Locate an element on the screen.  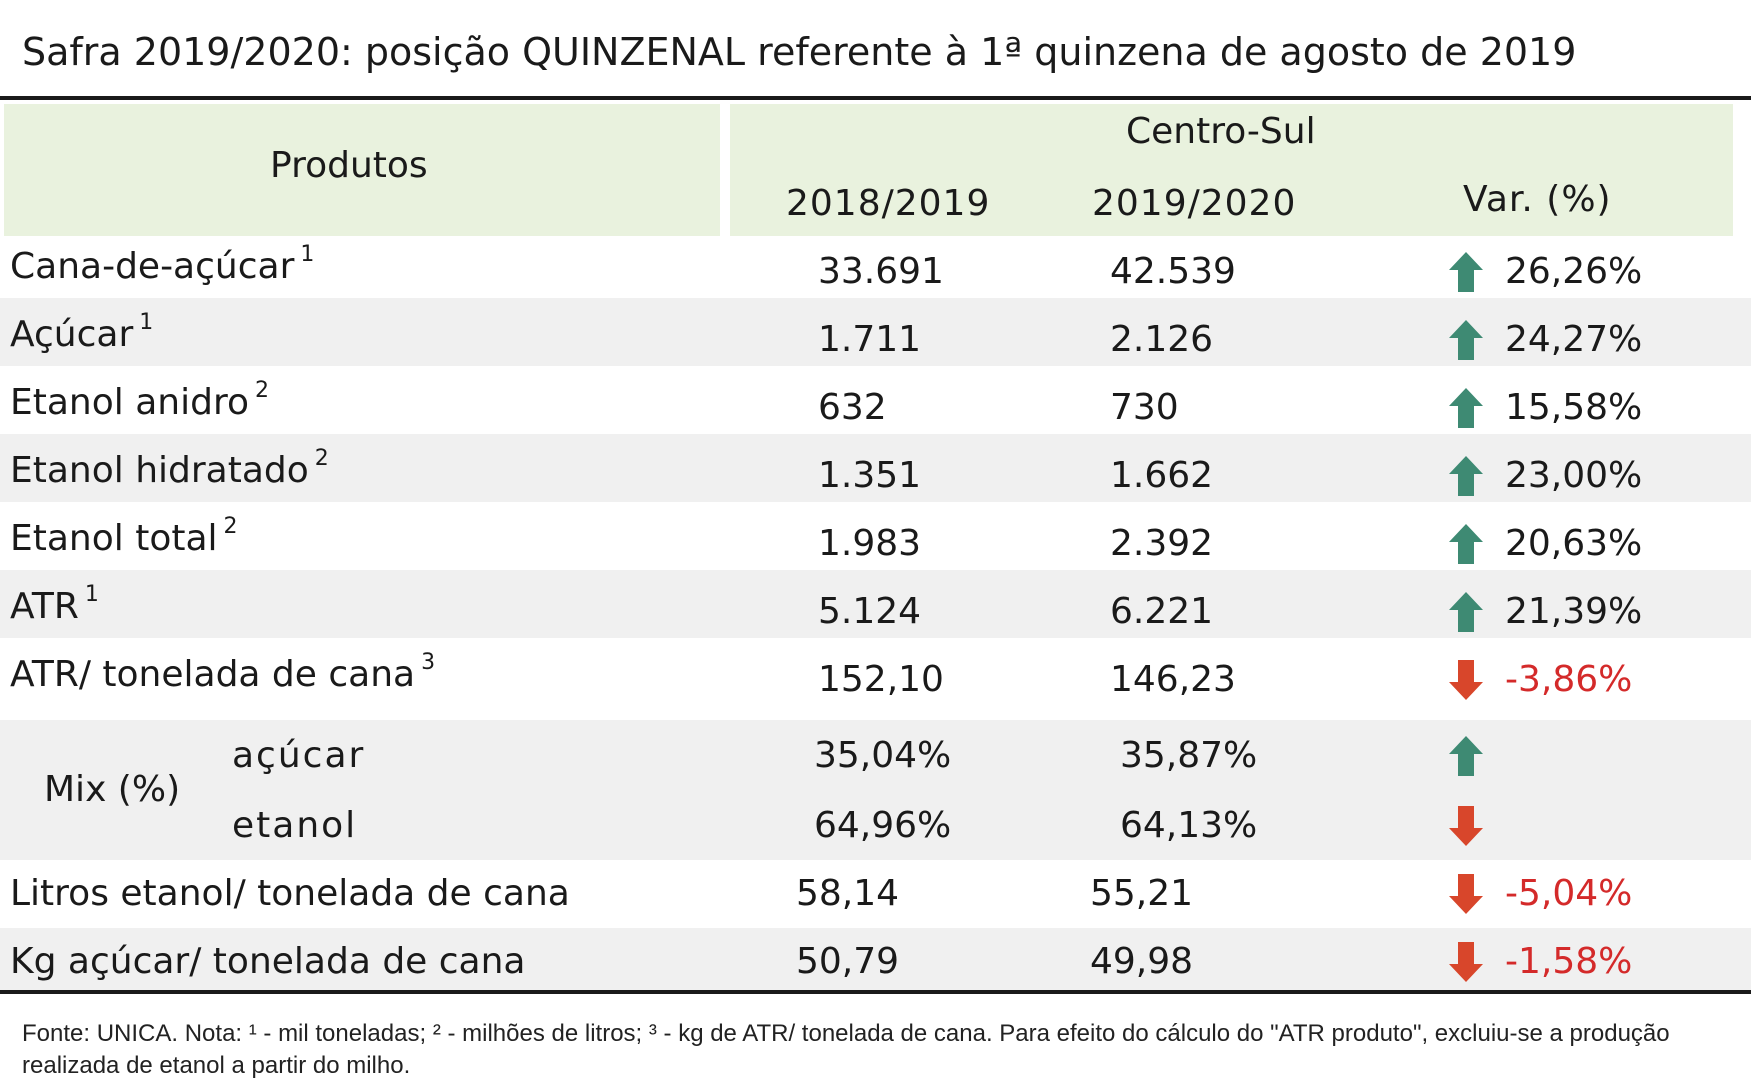
row-variation: 21,39% is located at coordinates (1574, 611).